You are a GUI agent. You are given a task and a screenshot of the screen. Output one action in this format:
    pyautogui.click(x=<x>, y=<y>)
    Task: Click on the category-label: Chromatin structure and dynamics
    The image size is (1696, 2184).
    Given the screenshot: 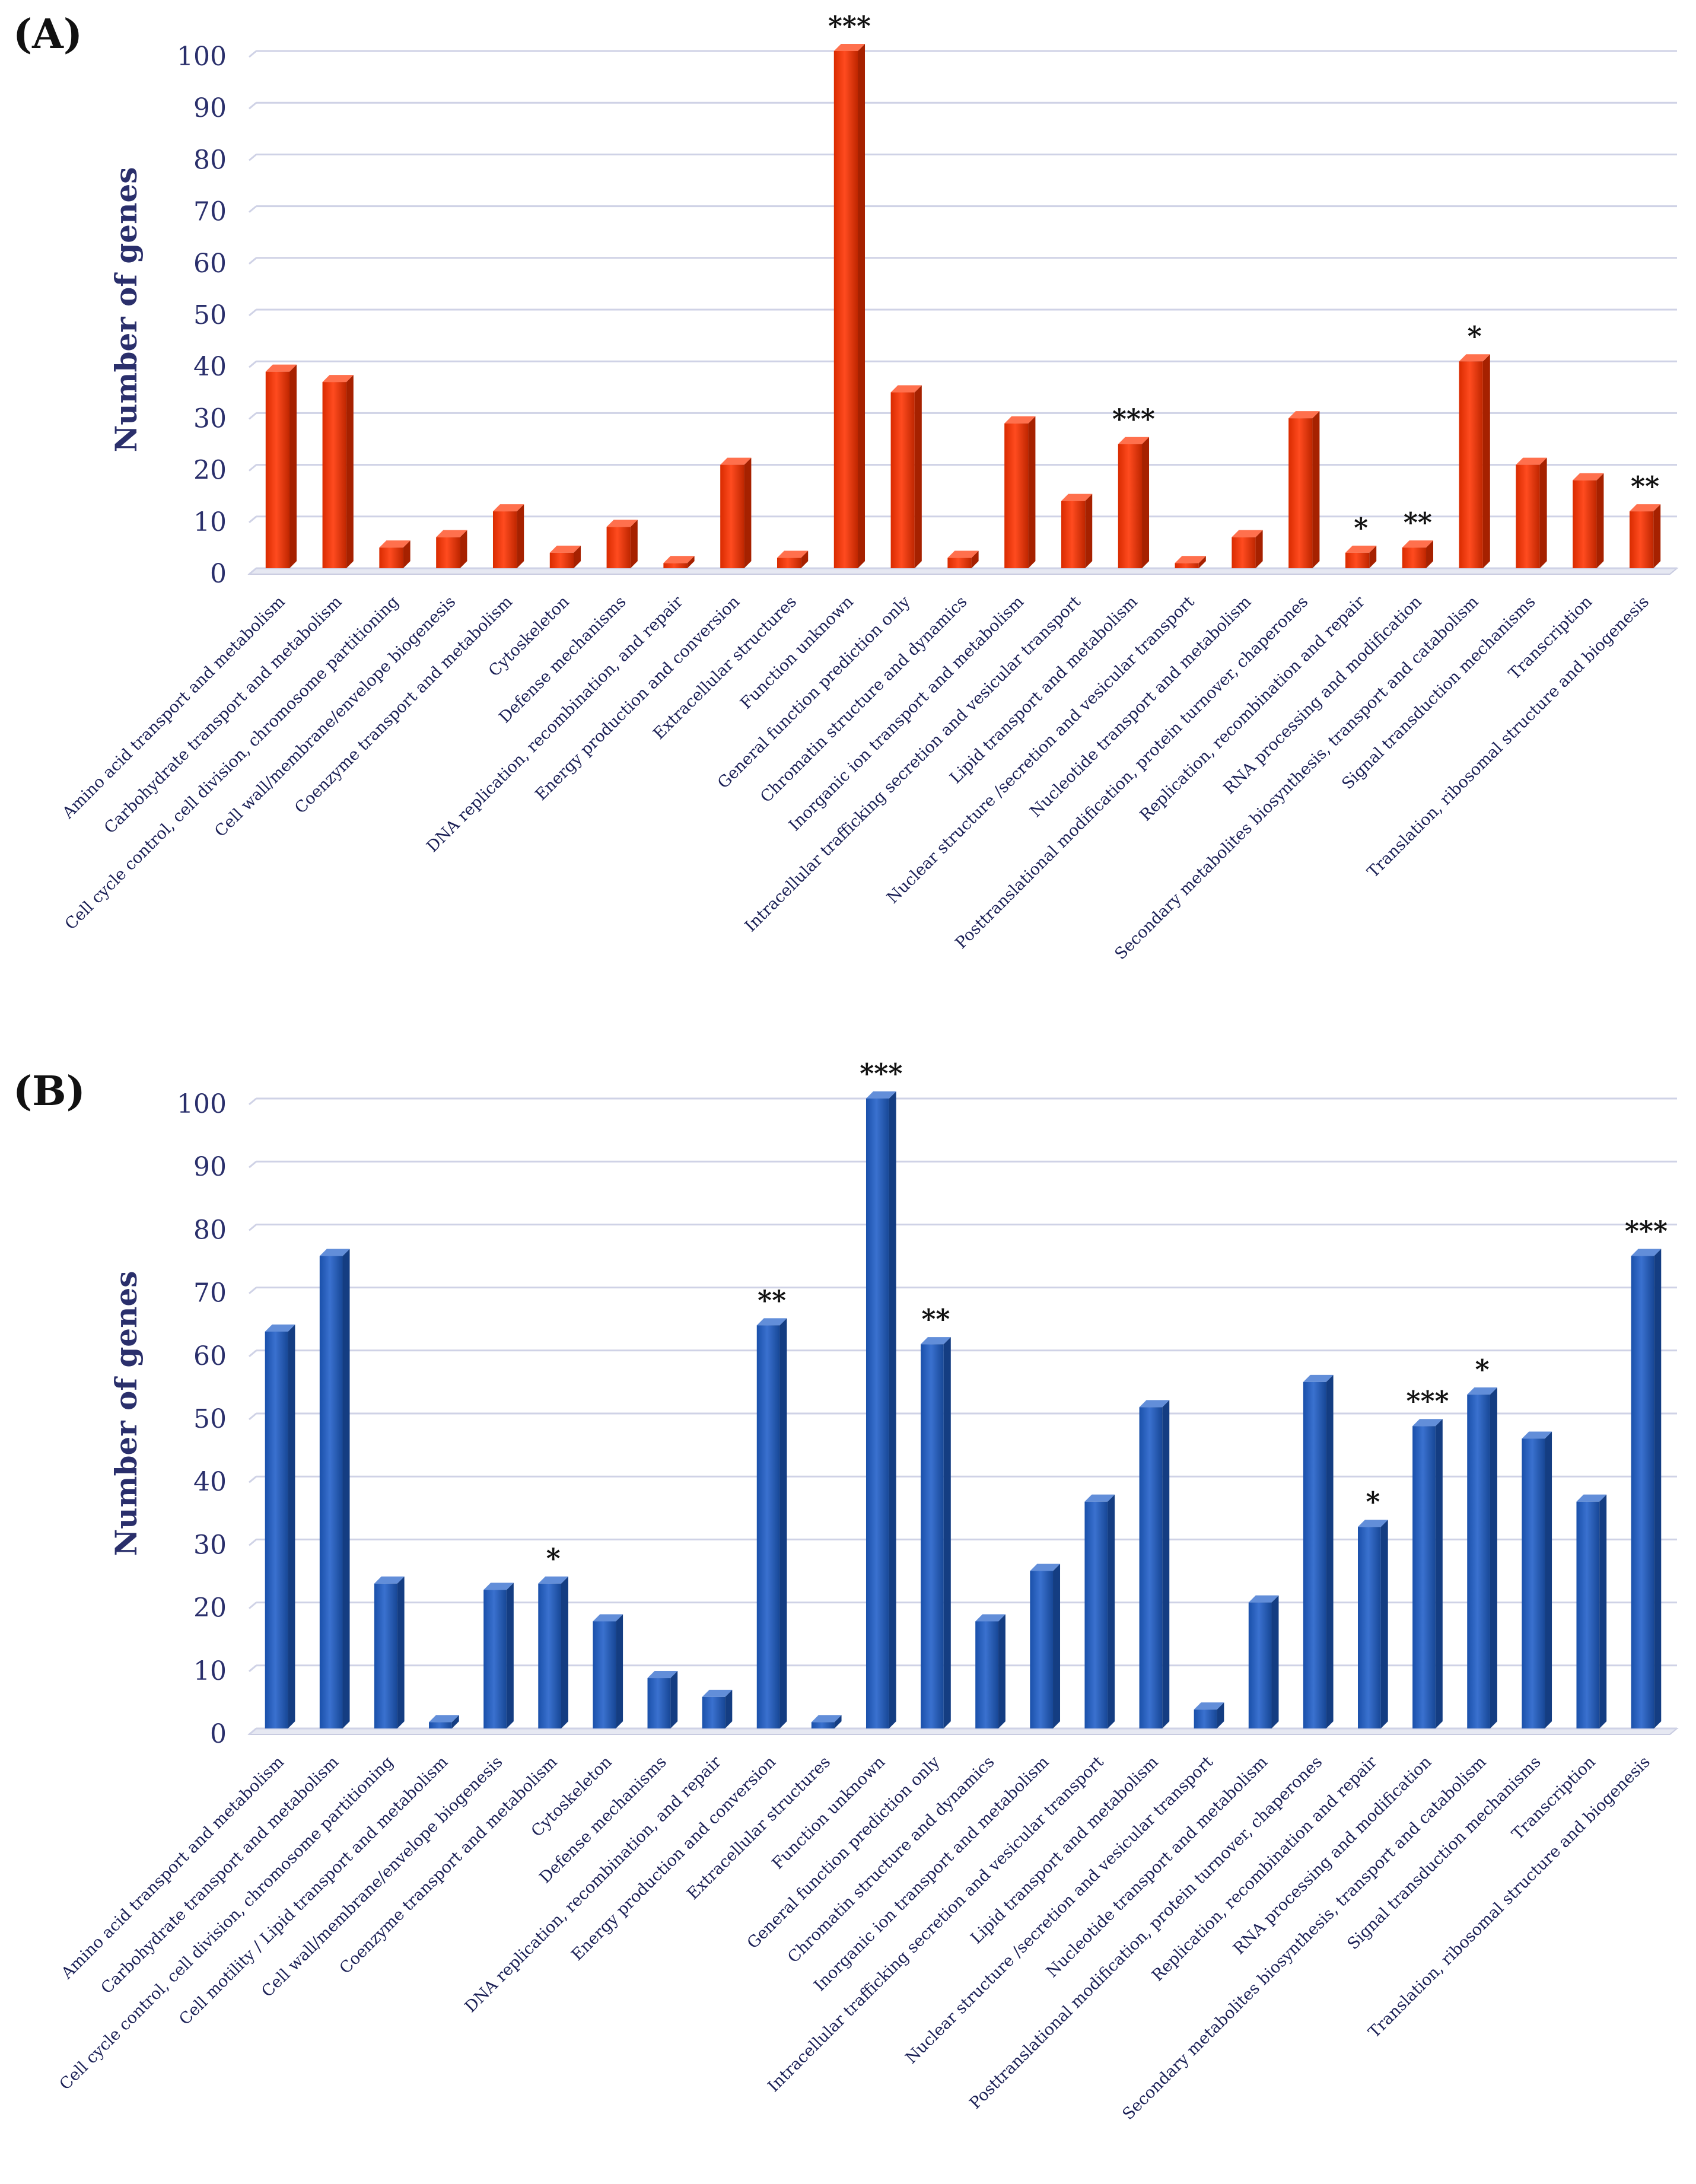 What is the action you would take?
    pyautogui.click(x=863, y=699)
    